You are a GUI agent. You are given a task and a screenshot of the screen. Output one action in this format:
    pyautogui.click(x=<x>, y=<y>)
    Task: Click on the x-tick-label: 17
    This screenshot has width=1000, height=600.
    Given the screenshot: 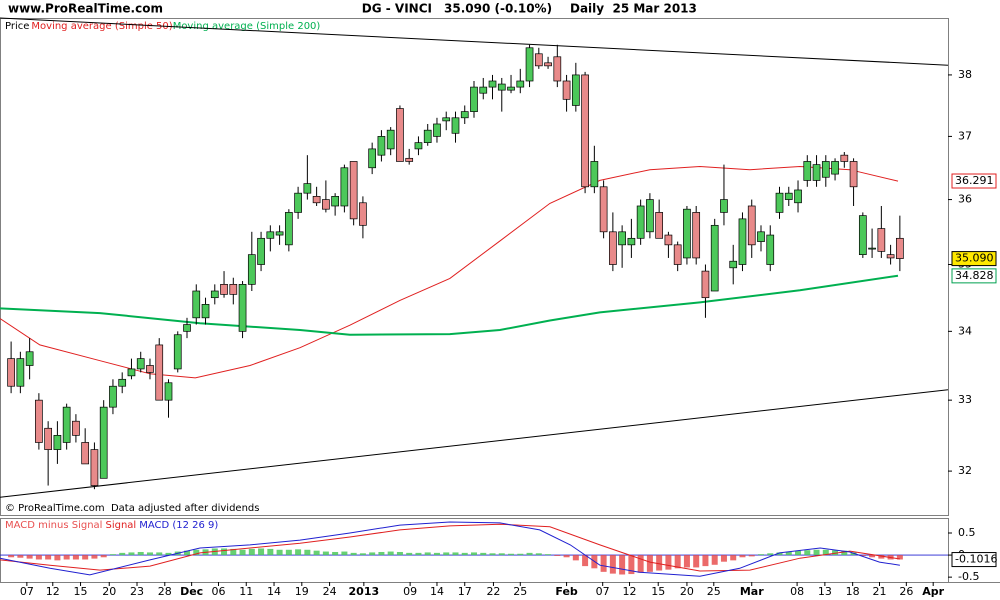 What is the action you would take?
    pyautogui.click(x=465, y=591)
    